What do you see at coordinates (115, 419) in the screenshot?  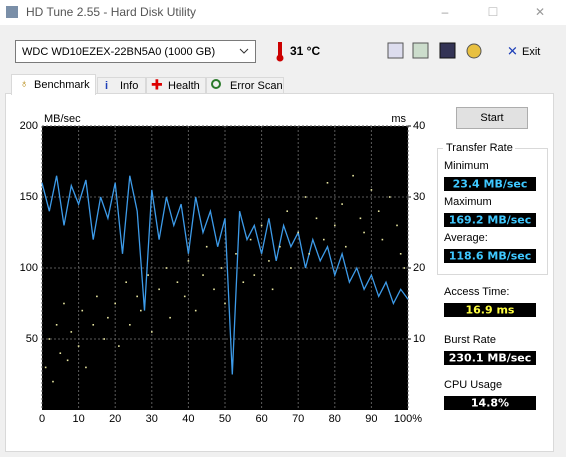 I see `x-tick-label: 20` at bounding box center [115, 419].